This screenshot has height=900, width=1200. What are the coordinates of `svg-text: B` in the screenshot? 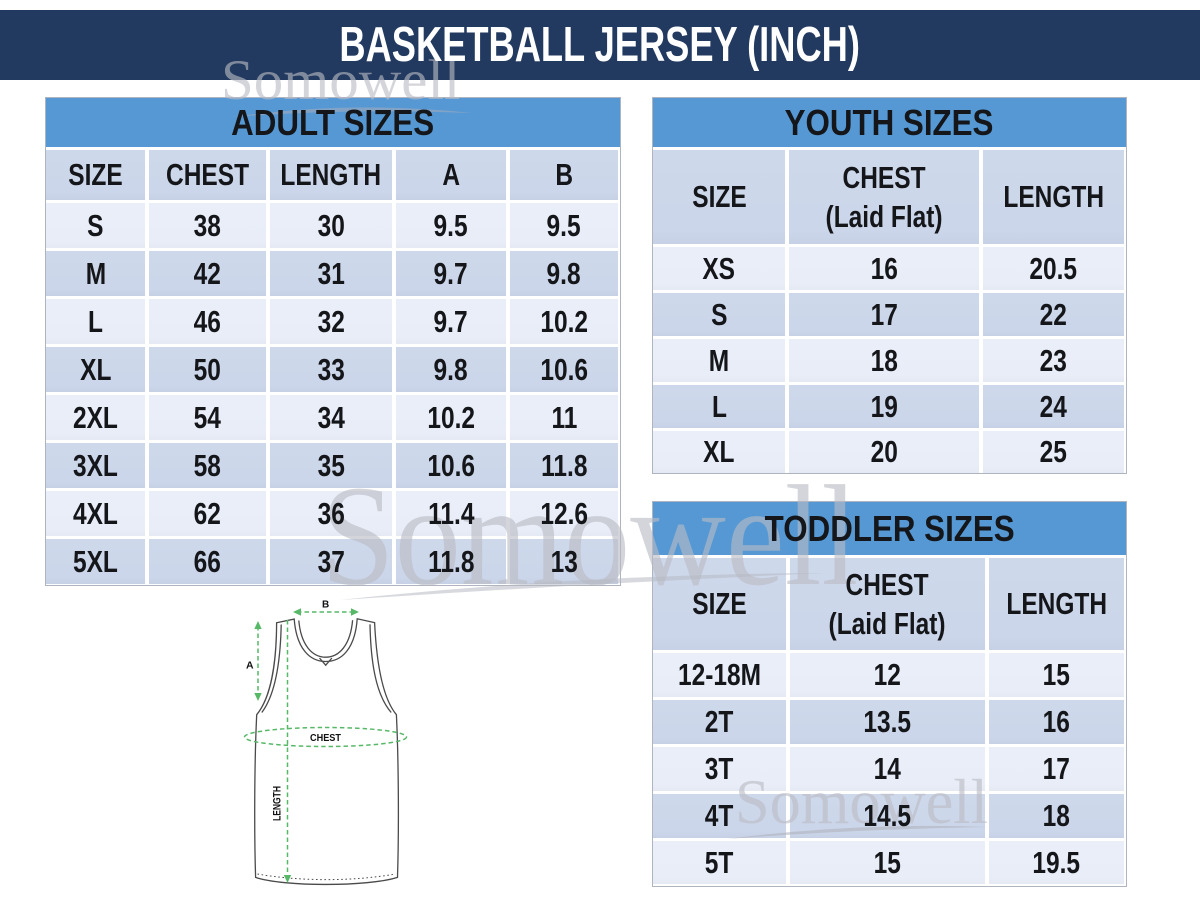 It's located at (325, 605).